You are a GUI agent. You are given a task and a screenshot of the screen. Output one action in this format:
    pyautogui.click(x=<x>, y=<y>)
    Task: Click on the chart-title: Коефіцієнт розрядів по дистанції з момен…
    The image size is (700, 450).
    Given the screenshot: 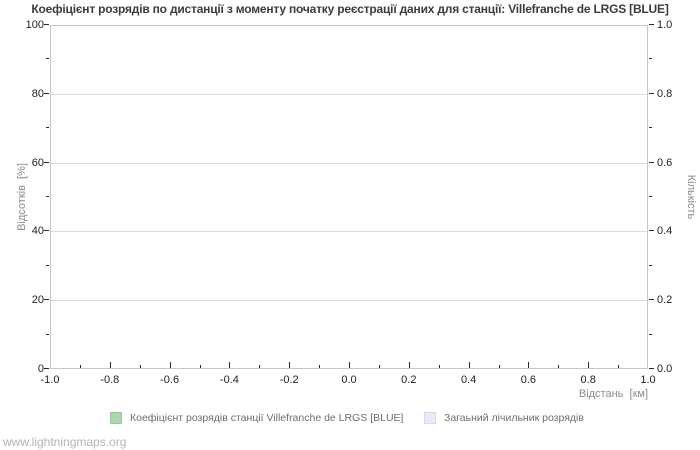 What is the action you would take?
    pyautogui.click(x=350, y=9)
    